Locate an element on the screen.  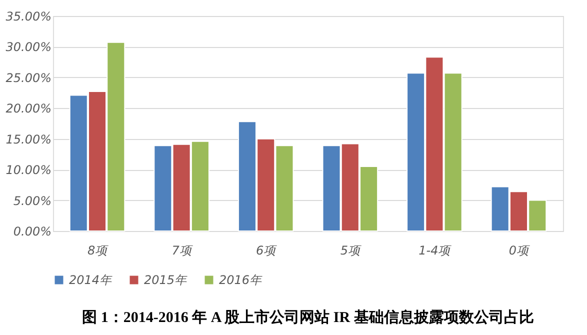
y-tick-label: 25.00% is located at coordinates (29, 77).